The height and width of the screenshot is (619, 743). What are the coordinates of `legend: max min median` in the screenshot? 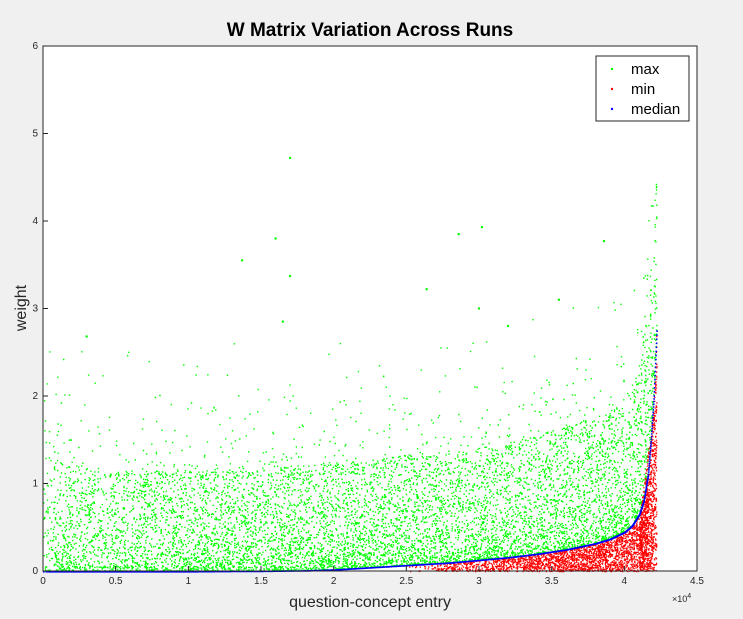 It's located at (642, 88).